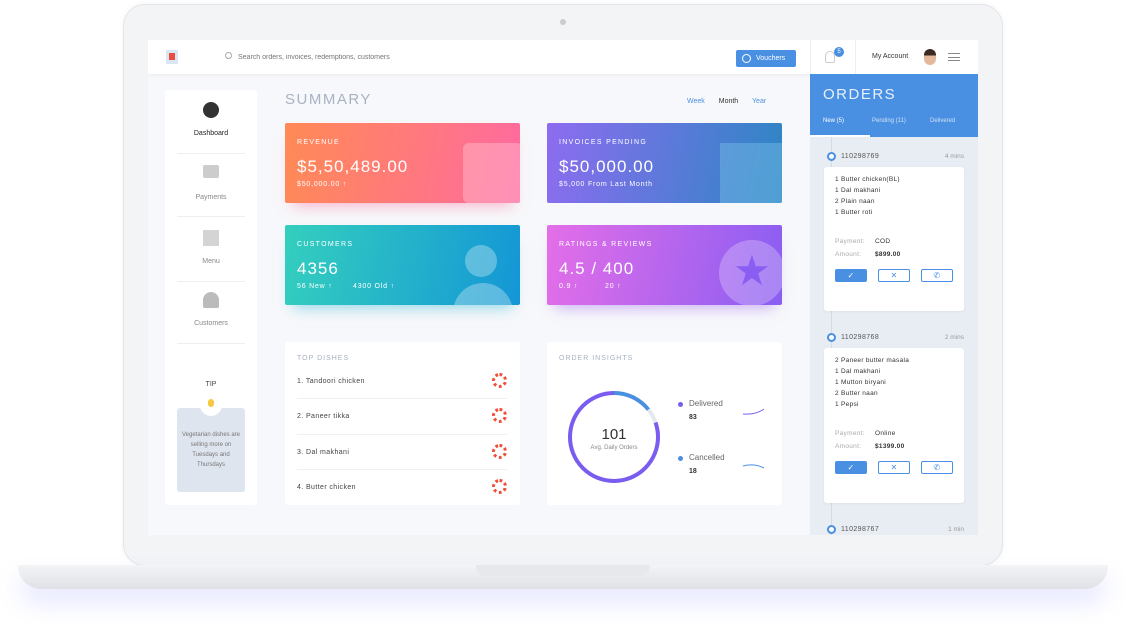 This screenshot has width=1126, height=630. I want to click on wallet-icon, so click(491, 173).